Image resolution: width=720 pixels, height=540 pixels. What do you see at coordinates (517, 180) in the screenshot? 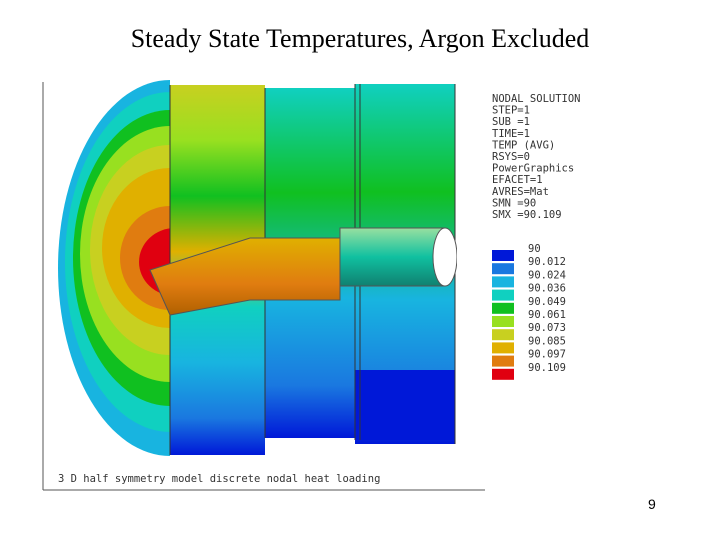
I see `plot-header-line: EFACET=1` at bounding box center [517, 180].